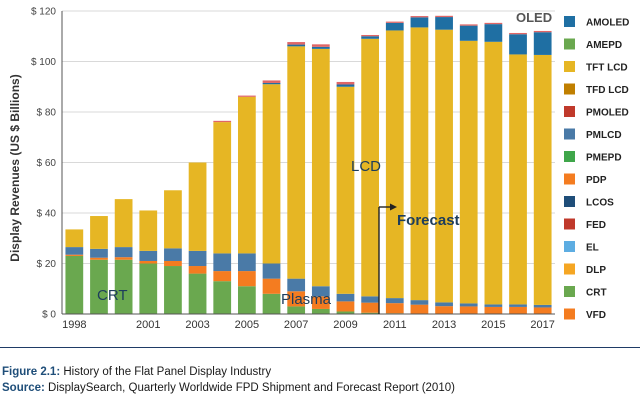 Image resolution: width=640 pixels, height=400 pixels. I want to click on bar-pdp-2012, so click(419, 309).